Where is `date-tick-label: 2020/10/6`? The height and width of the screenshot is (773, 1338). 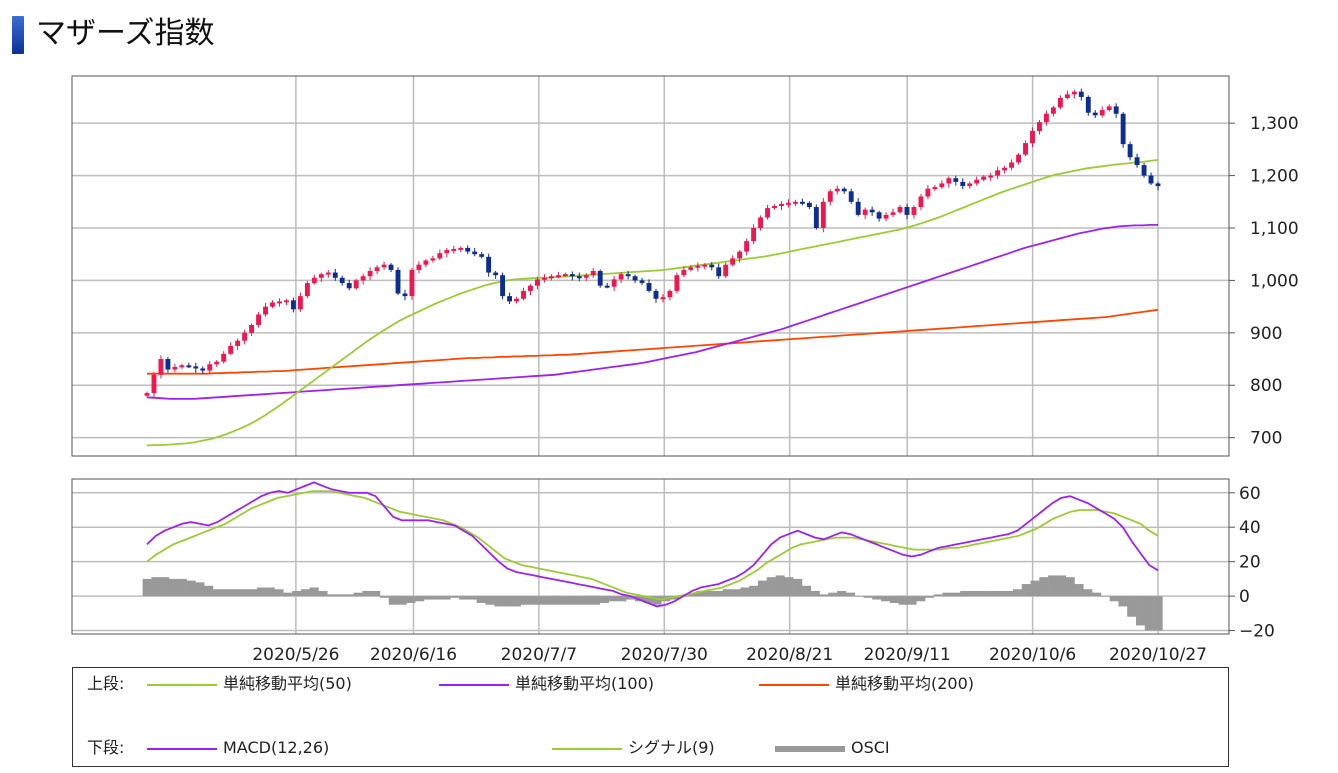
date-tick-label: 2020/10/6 is located at coordinates (1032, 655).